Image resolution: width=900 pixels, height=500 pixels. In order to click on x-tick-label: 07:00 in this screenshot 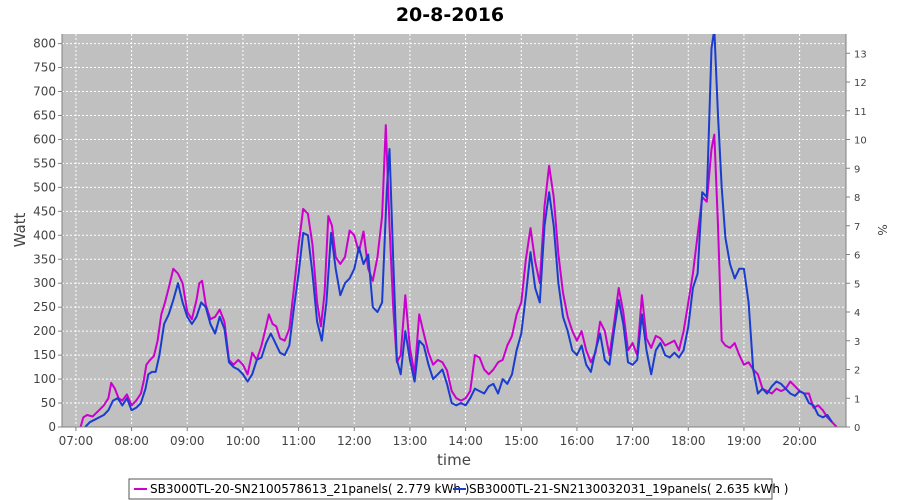, I will do `click(76, 441)`.